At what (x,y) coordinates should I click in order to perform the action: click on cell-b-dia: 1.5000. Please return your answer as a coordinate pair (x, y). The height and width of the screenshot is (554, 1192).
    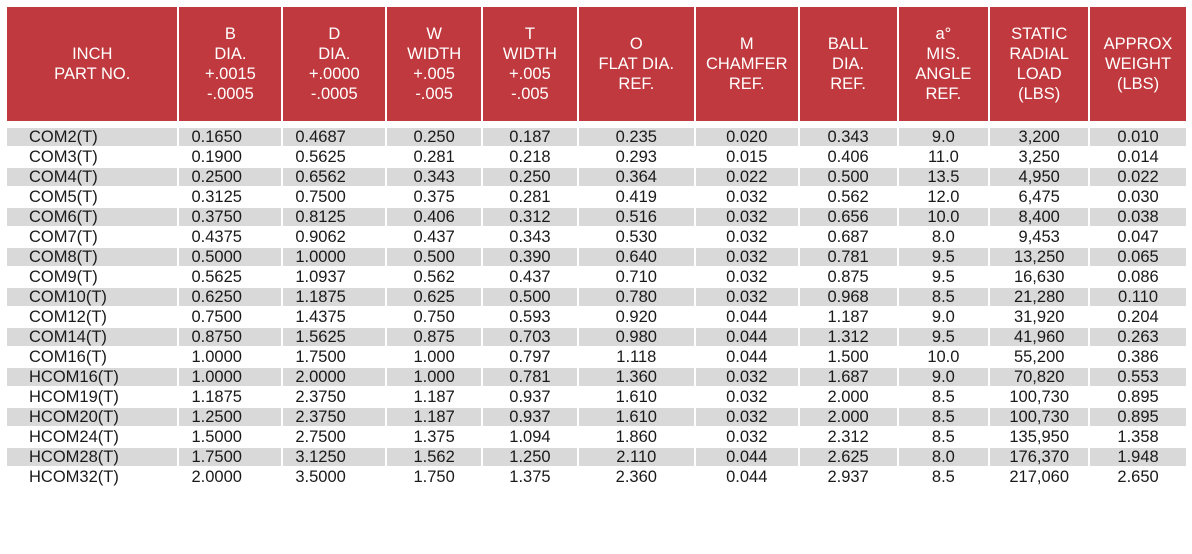
    Looking at the image, I should click on (230, 437).